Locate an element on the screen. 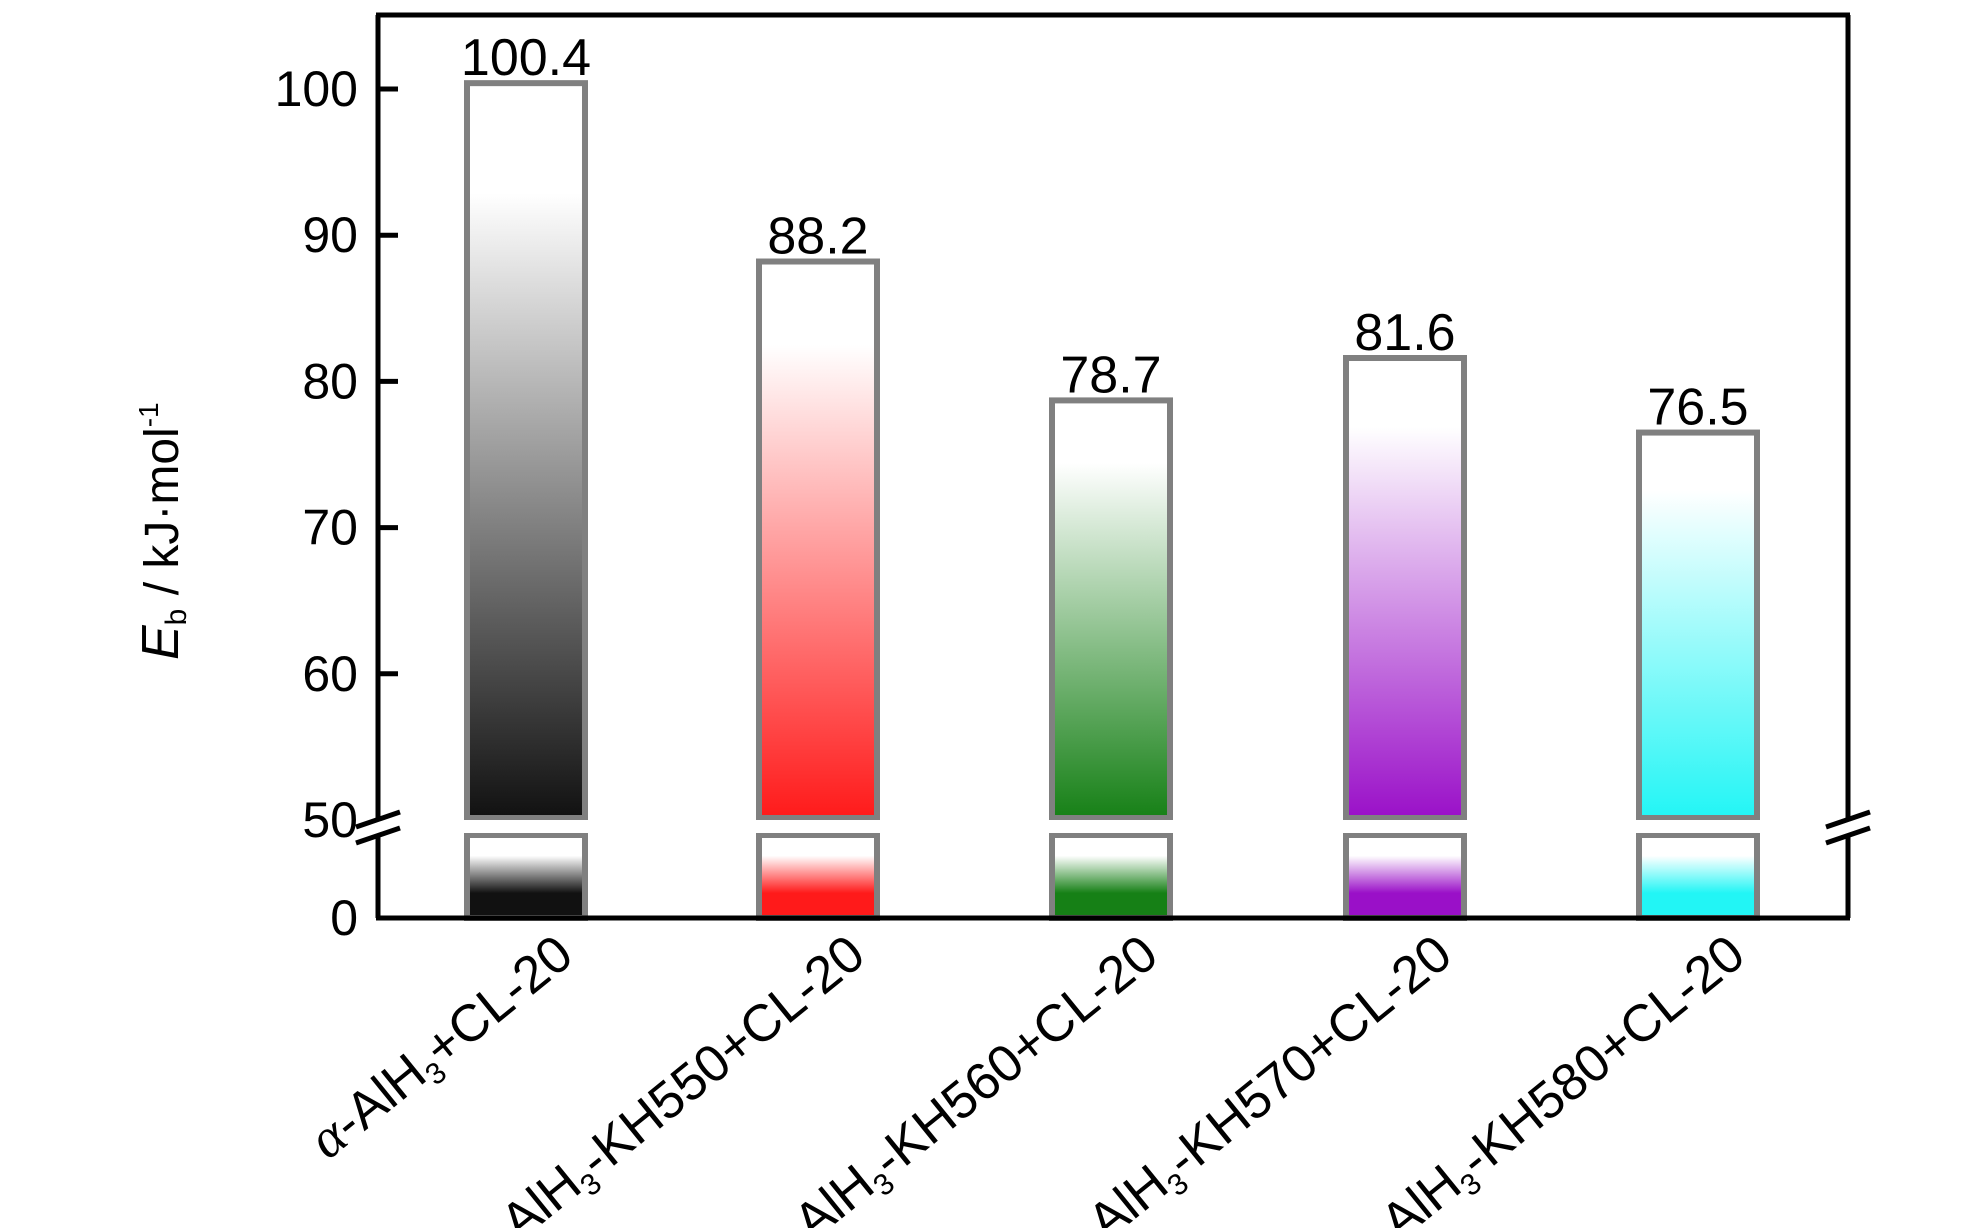 This screenshot has width=1984, height=1228. bar-4-break-gap is located at coordinates (1405, 826).